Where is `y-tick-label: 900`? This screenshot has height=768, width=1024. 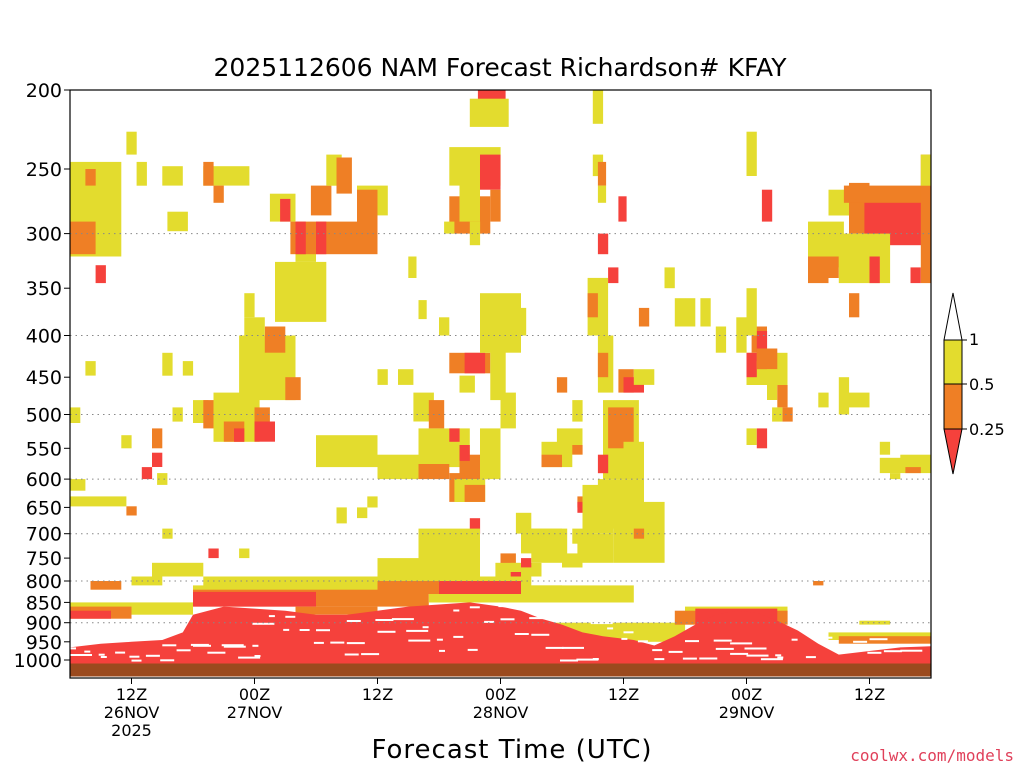
y-tick-label: 900 is located at coordinates (44, 624).